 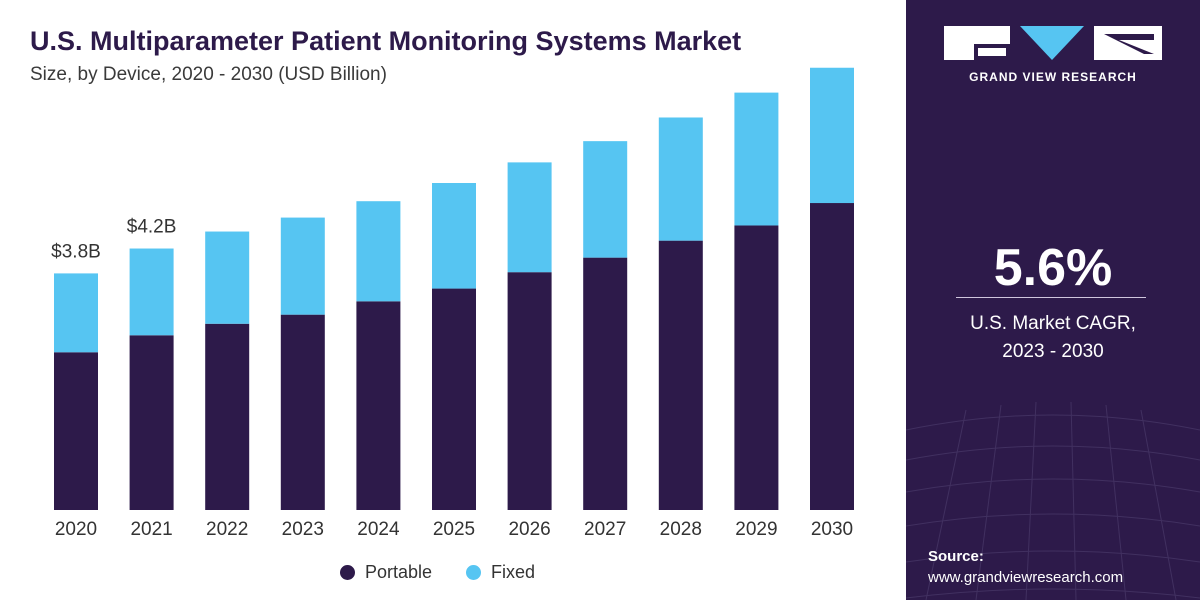 What do you see at coordinates (1053, 323) in the screenshot?
I see `cagr-label-line1: U.S. Market CAGR,` at bounding box center [1053, 323].